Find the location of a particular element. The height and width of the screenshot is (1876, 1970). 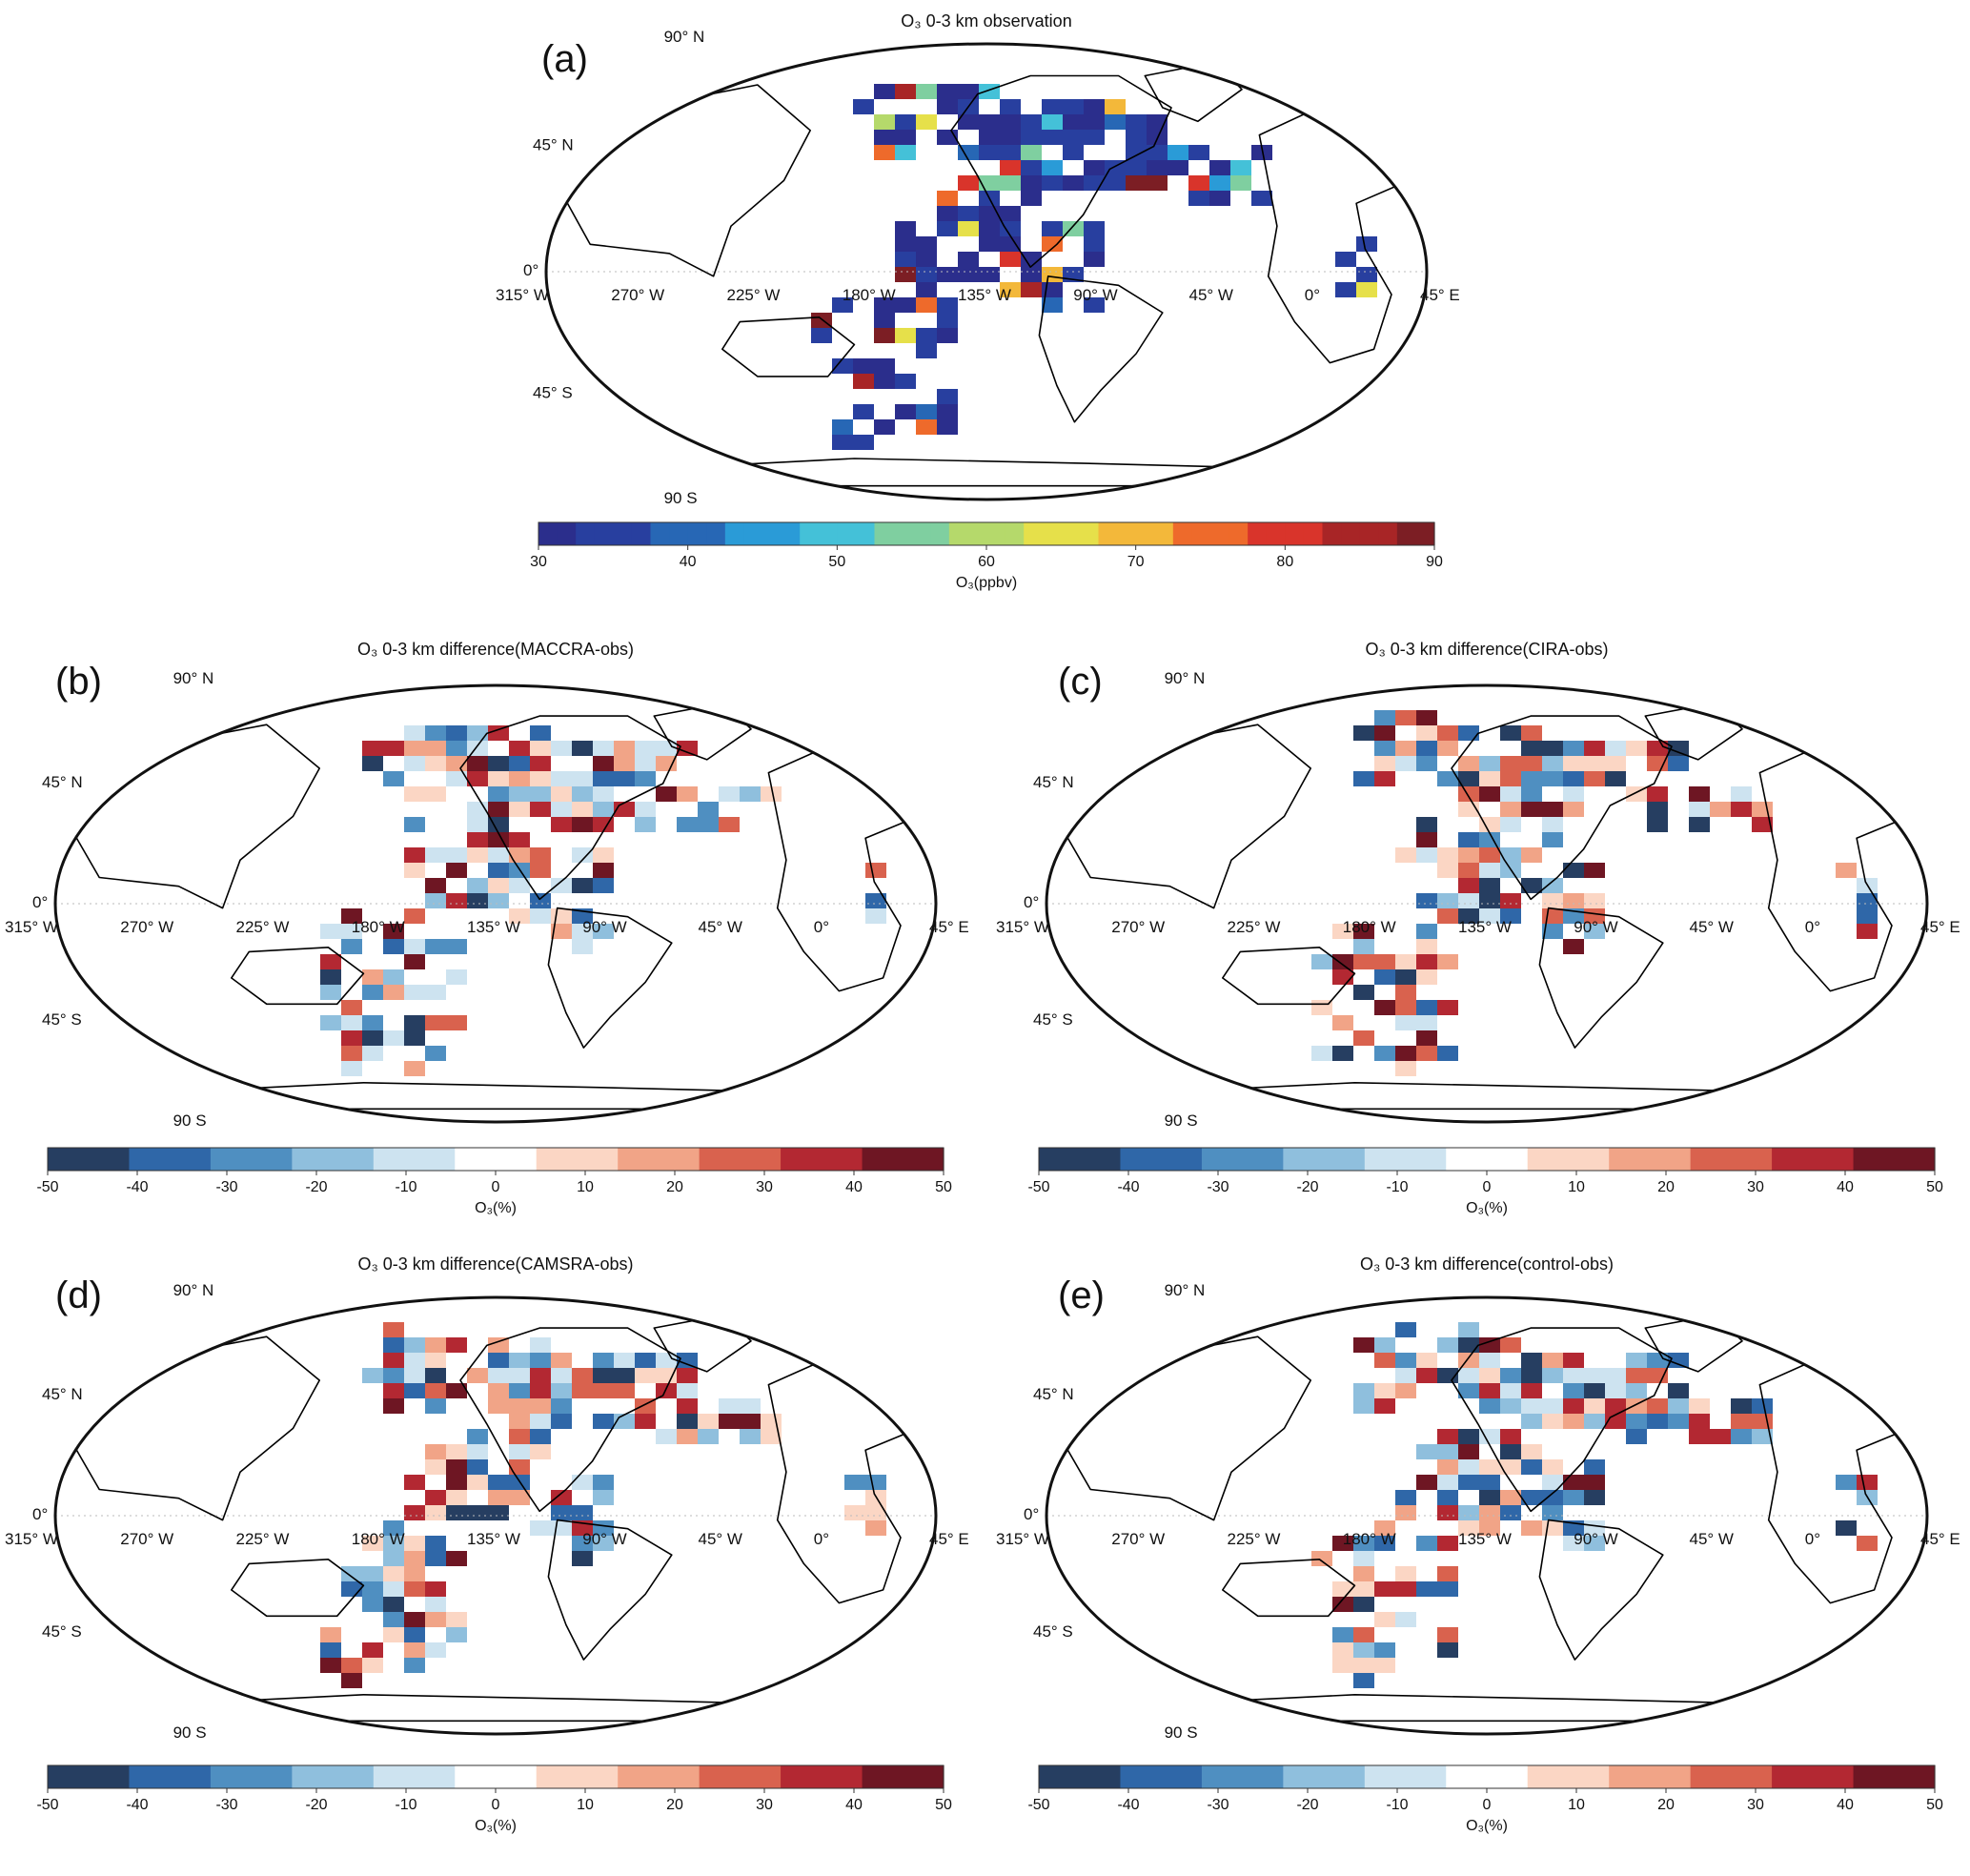

lon-label: 135° W is located at coordinates (493, 927).